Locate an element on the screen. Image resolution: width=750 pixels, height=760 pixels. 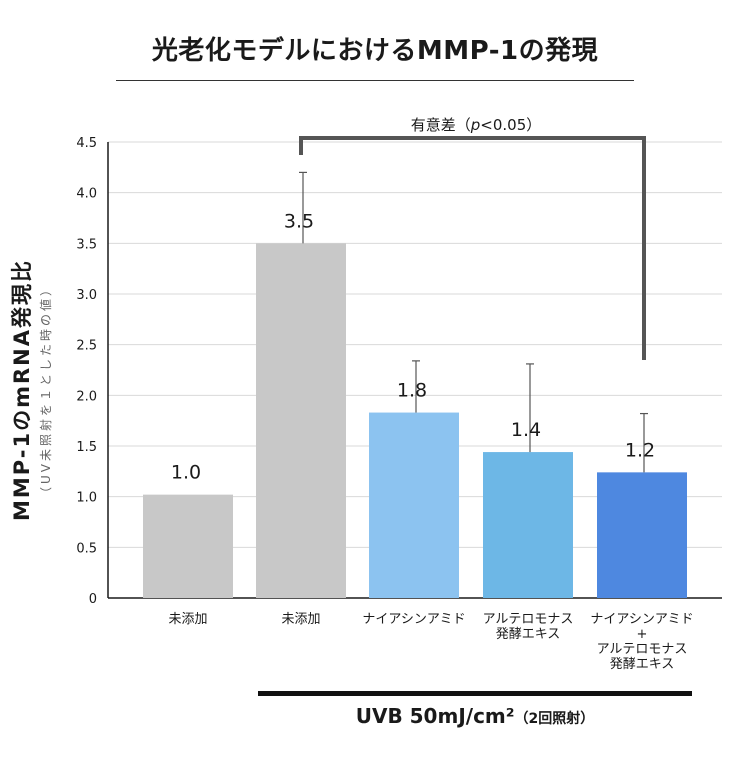
data-label: 1.2 is located at coordinates (640, 450).